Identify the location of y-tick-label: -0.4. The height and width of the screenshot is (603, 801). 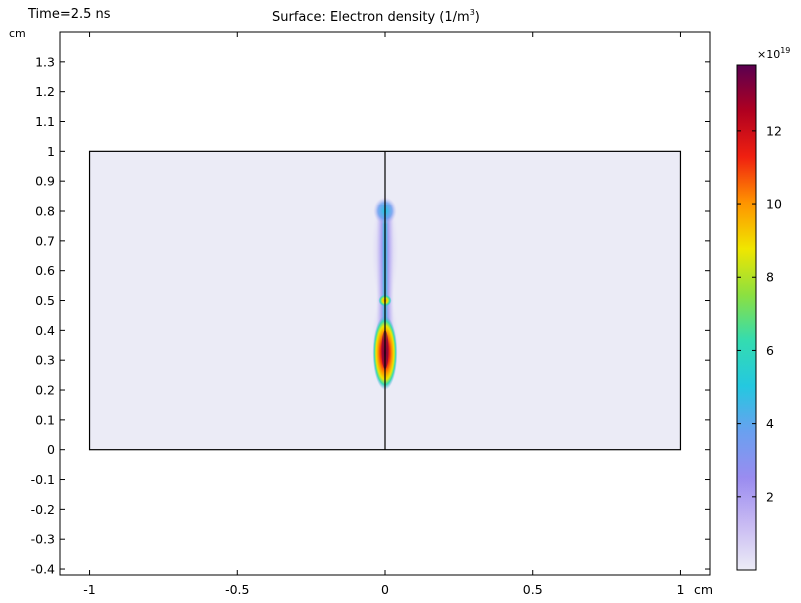
(43, 569).